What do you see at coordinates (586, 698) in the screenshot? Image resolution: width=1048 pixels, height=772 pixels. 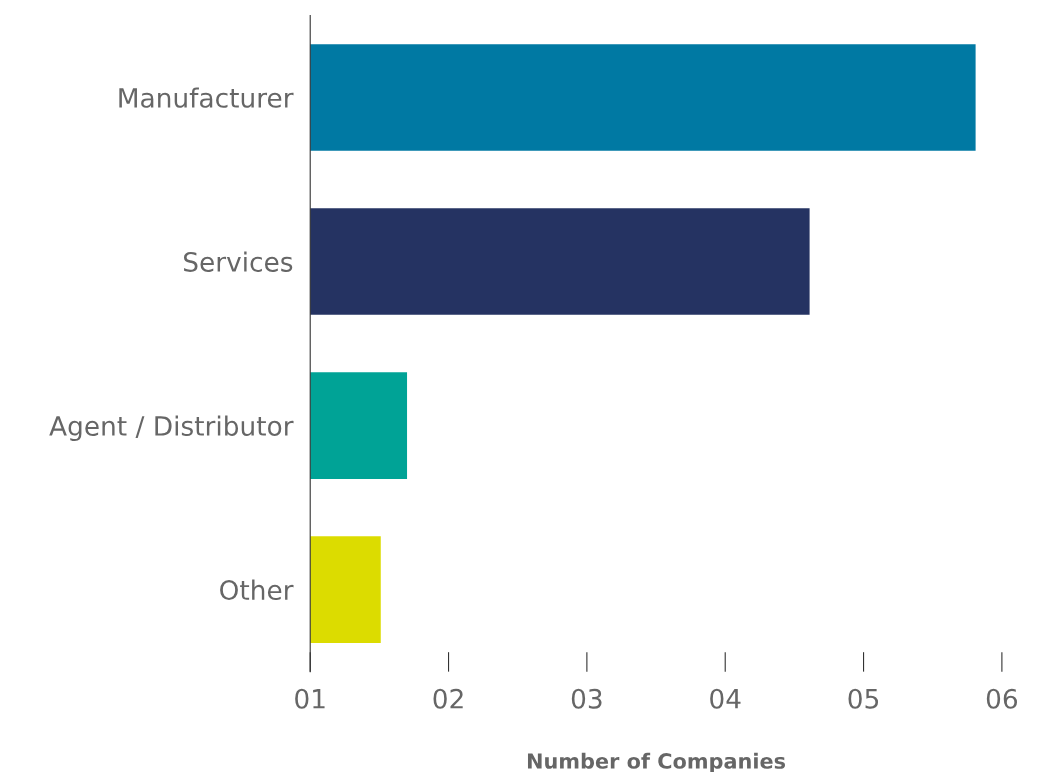 I see `x-tick-label: 03` at bounding box center [586, 698].